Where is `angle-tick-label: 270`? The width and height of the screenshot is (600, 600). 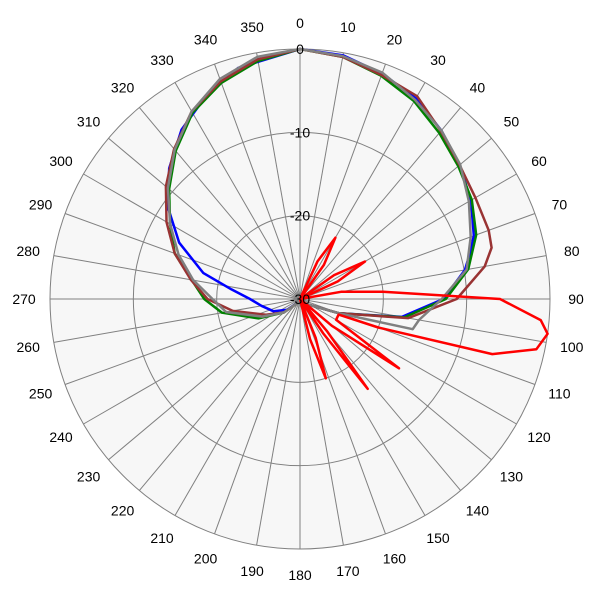
angle-tick-label: 270 is located at coordinates (24, 299).